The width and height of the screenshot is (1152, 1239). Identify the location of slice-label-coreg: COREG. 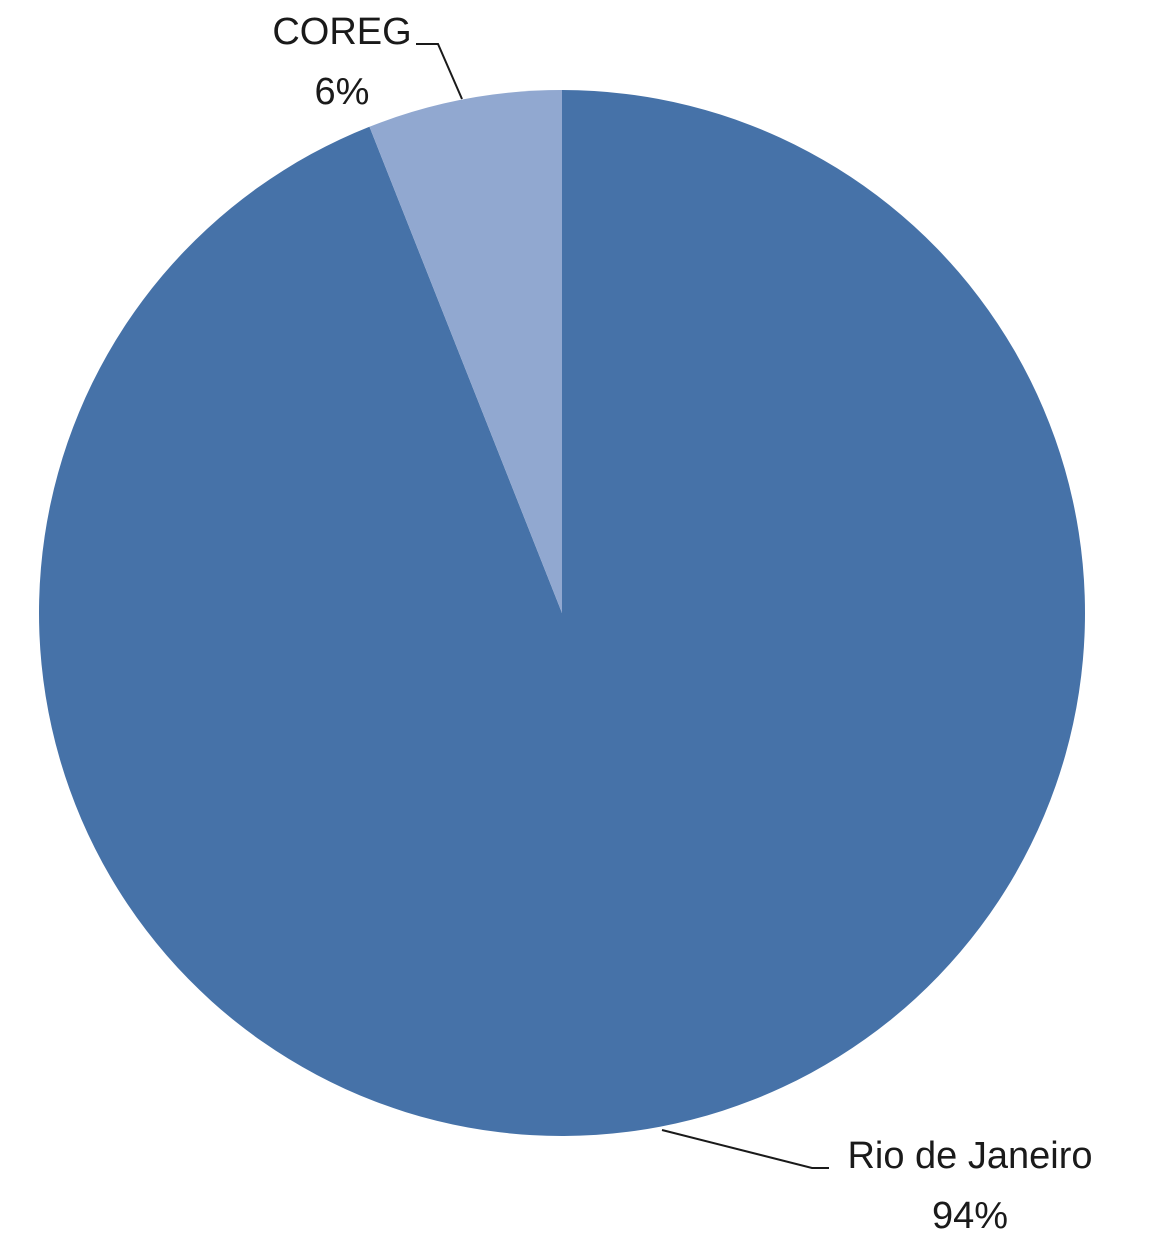
(341, 32).